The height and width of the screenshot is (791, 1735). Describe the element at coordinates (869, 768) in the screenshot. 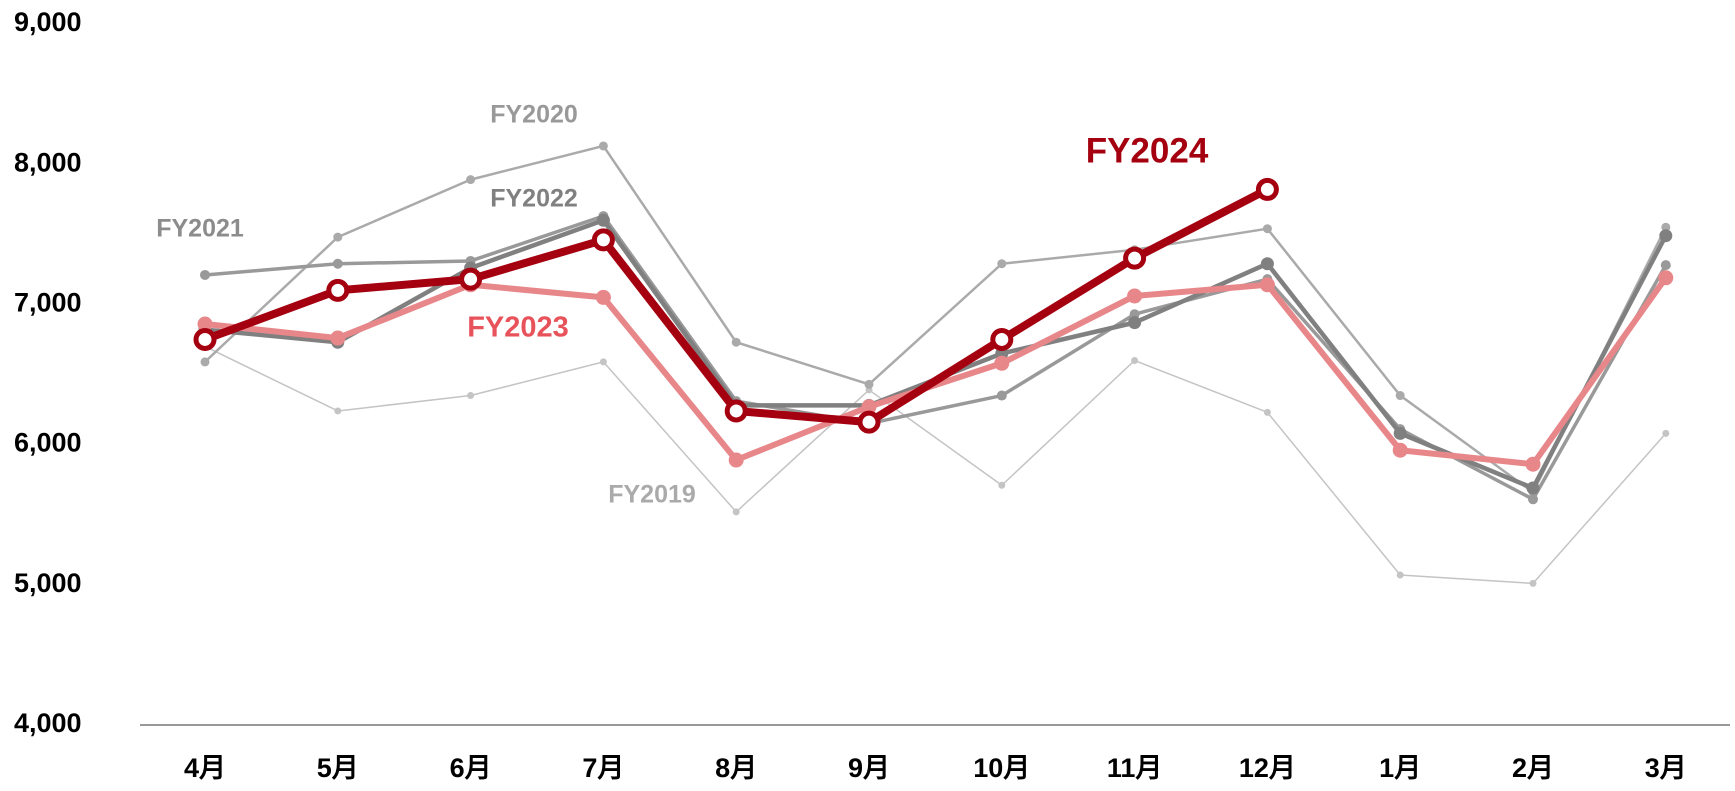

I see `x-tick-label: 9月` at that location.